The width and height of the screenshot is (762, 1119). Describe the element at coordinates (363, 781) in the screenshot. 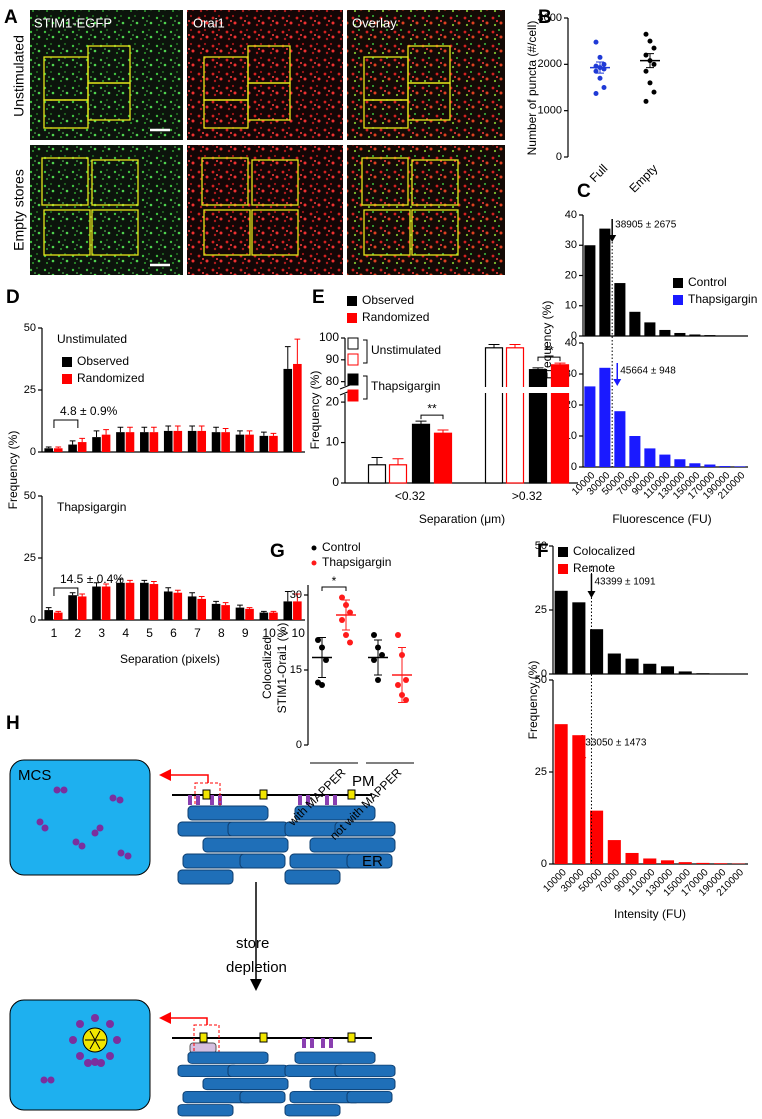

I see `pm-label: PM` at that location.